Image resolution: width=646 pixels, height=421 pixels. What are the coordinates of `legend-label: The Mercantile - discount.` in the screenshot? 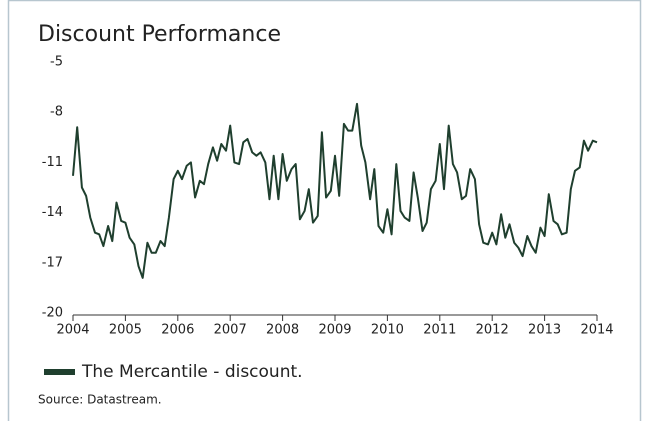 It's located at (192, 372).